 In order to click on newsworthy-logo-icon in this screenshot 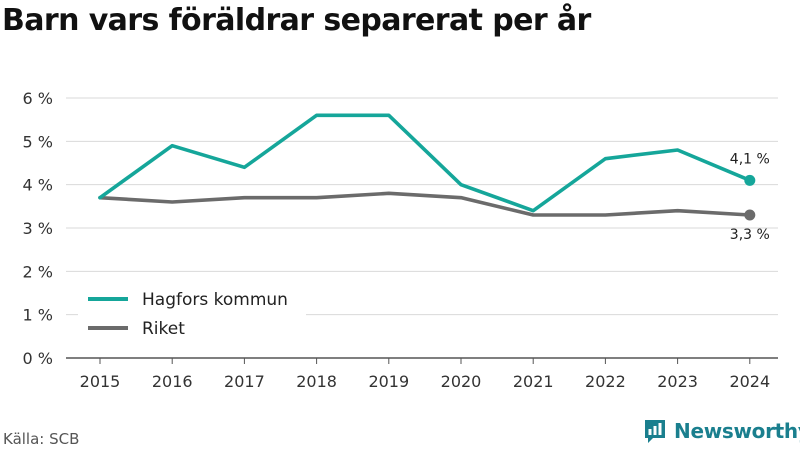, I will do `click(655, 431)`.